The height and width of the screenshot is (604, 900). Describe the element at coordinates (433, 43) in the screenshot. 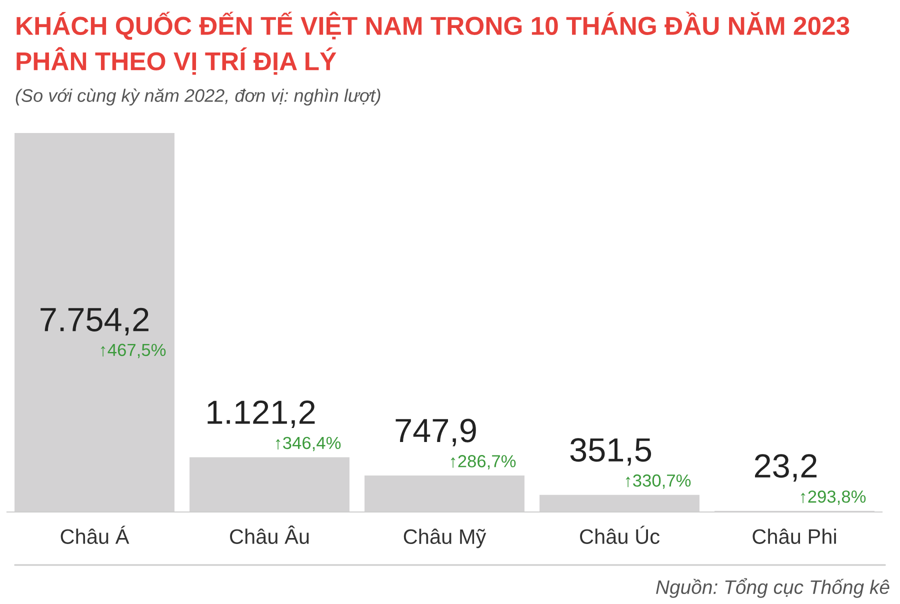

I see `chart-title: KHÁCH QUỐC ĐẾN TẾ VIỆT NAM TRONG 10 THÁNG ĐẦU NĂM 2023 PHÂN THEO VỊ TRÍ ĐỊA LÝ` at that location.